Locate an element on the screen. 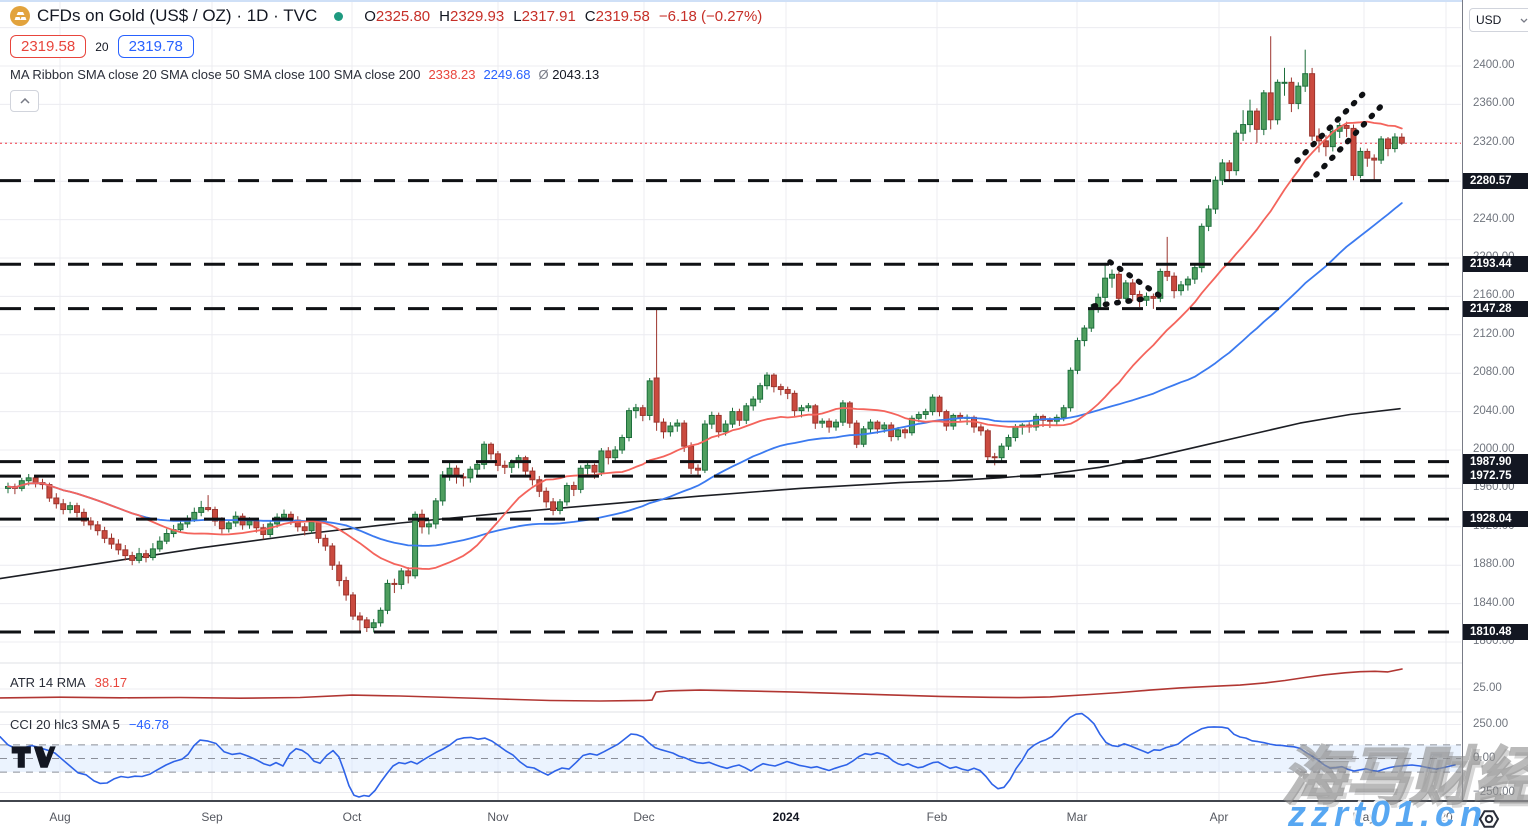 The image size is (1528, 832). time-axis-label: Nov is located at coordinates (498, 817).